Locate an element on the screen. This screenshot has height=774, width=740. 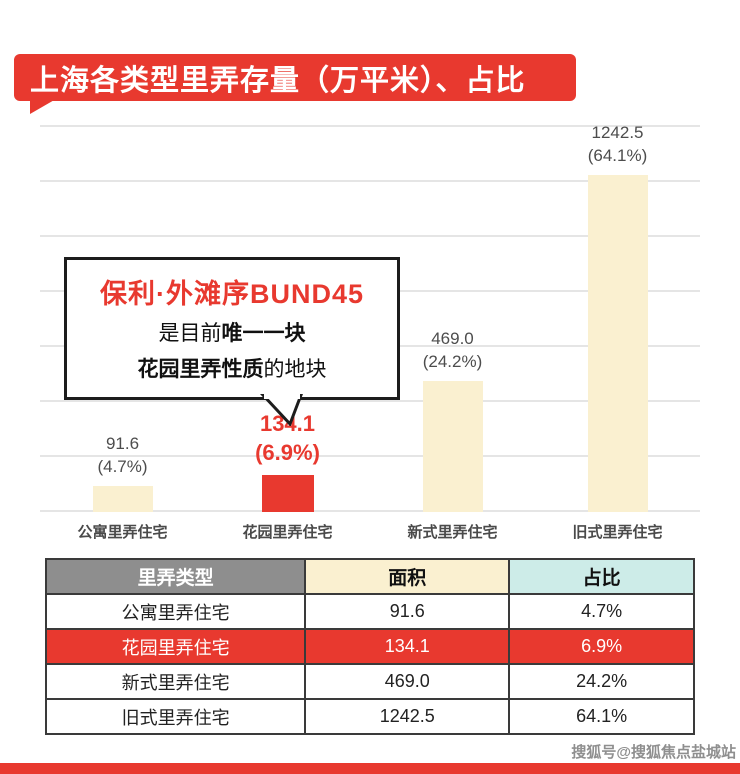
table-header-area: 面积 is located at coordinates (407, 576).